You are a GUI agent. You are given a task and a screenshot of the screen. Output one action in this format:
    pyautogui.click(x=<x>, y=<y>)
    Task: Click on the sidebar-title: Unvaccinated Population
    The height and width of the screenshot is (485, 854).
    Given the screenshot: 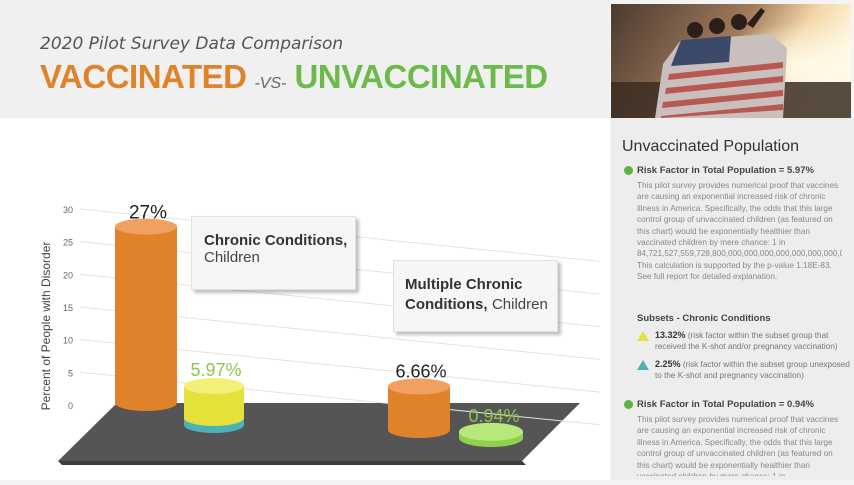 What is the action you would take?
    pyautogui.click(x=711, y=146)
    